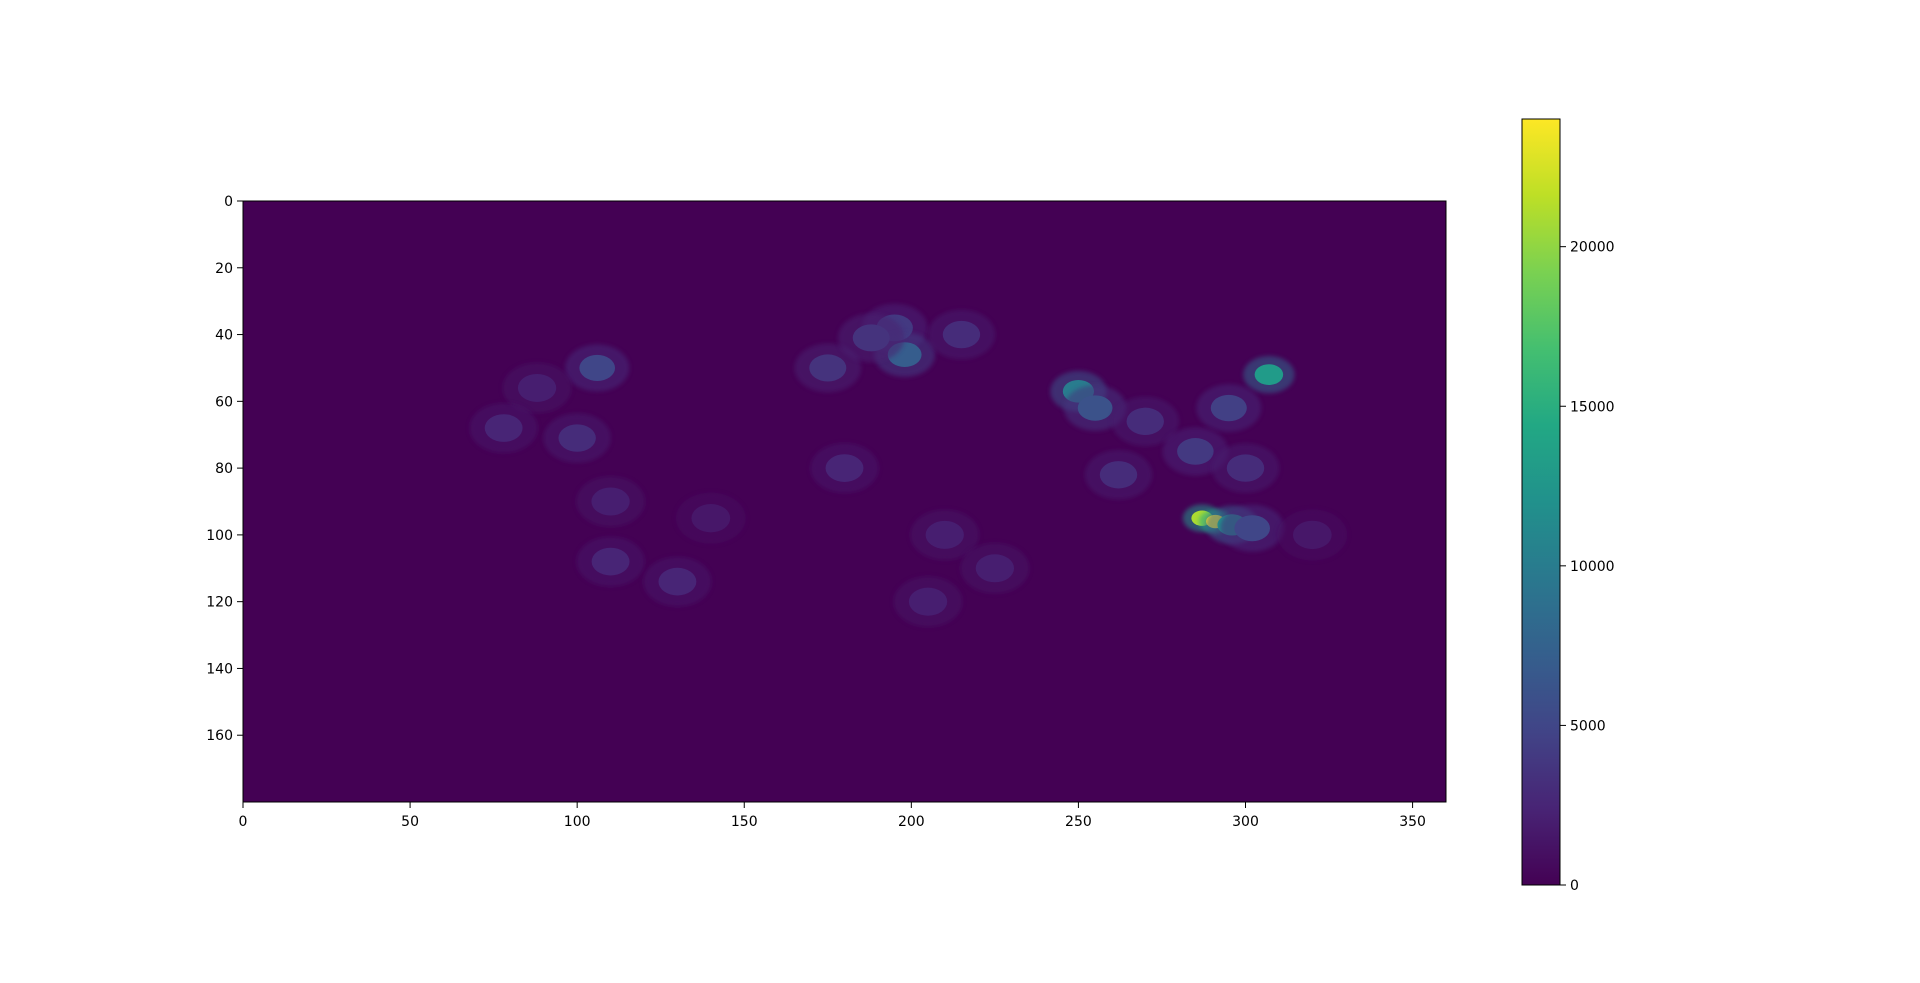 This screenshot has width=1920, height=983. I want to click on y-tick-label: 120, so click(219, 603).